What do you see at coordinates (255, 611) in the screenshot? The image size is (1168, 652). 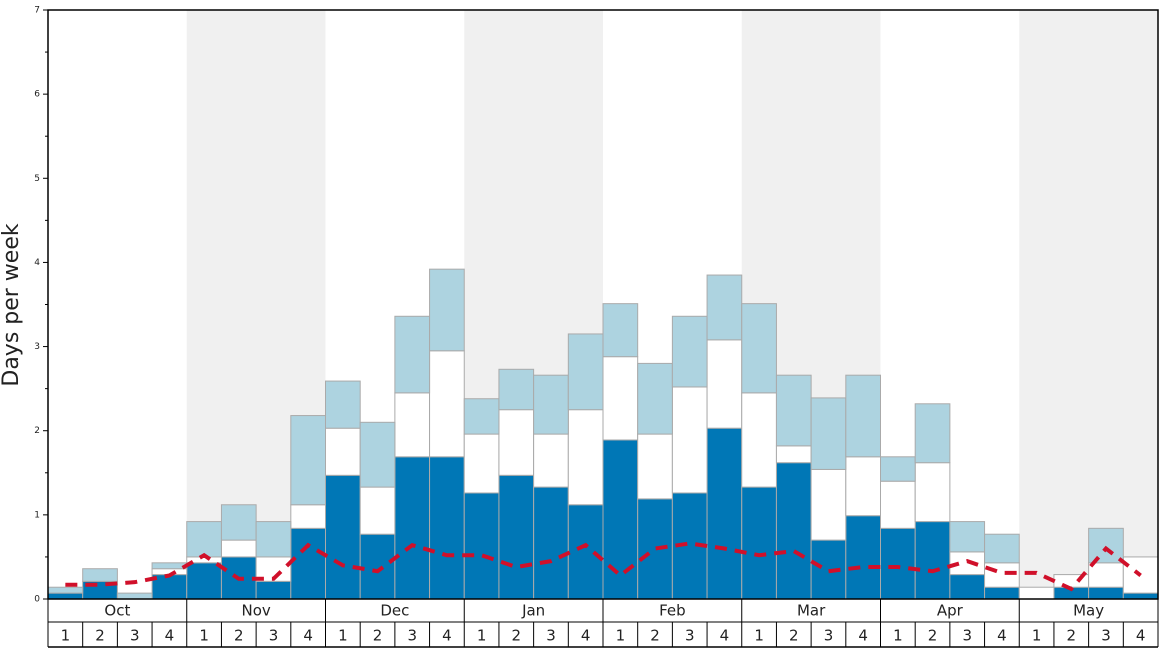 I see `month-label: Nov` at bounding box center [255, 611].